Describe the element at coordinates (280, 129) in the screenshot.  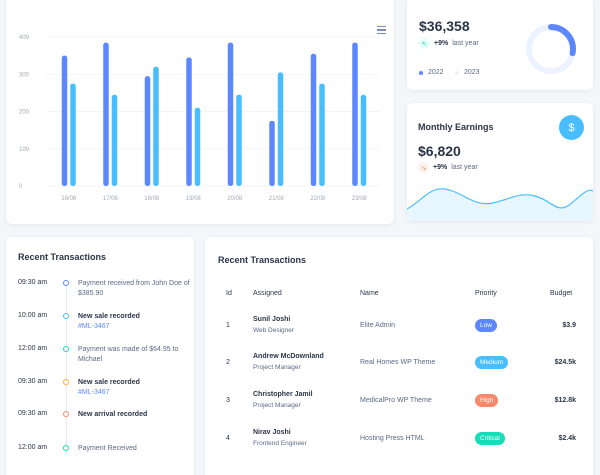
I see `bar-21/08-series2` at that location.